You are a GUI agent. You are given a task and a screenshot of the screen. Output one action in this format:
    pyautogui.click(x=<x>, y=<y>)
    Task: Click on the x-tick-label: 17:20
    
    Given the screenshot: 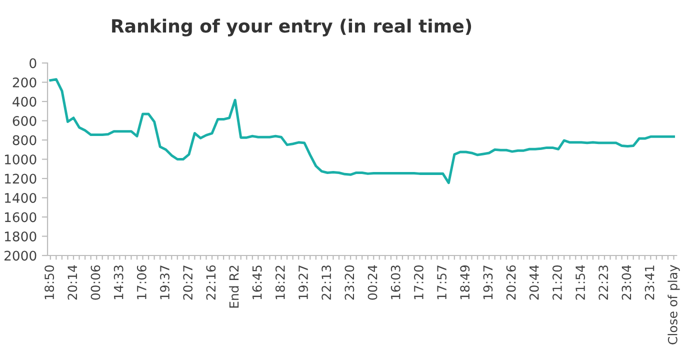 What is the action you would take?
    pyautogui.click(x=419, y=282)
    